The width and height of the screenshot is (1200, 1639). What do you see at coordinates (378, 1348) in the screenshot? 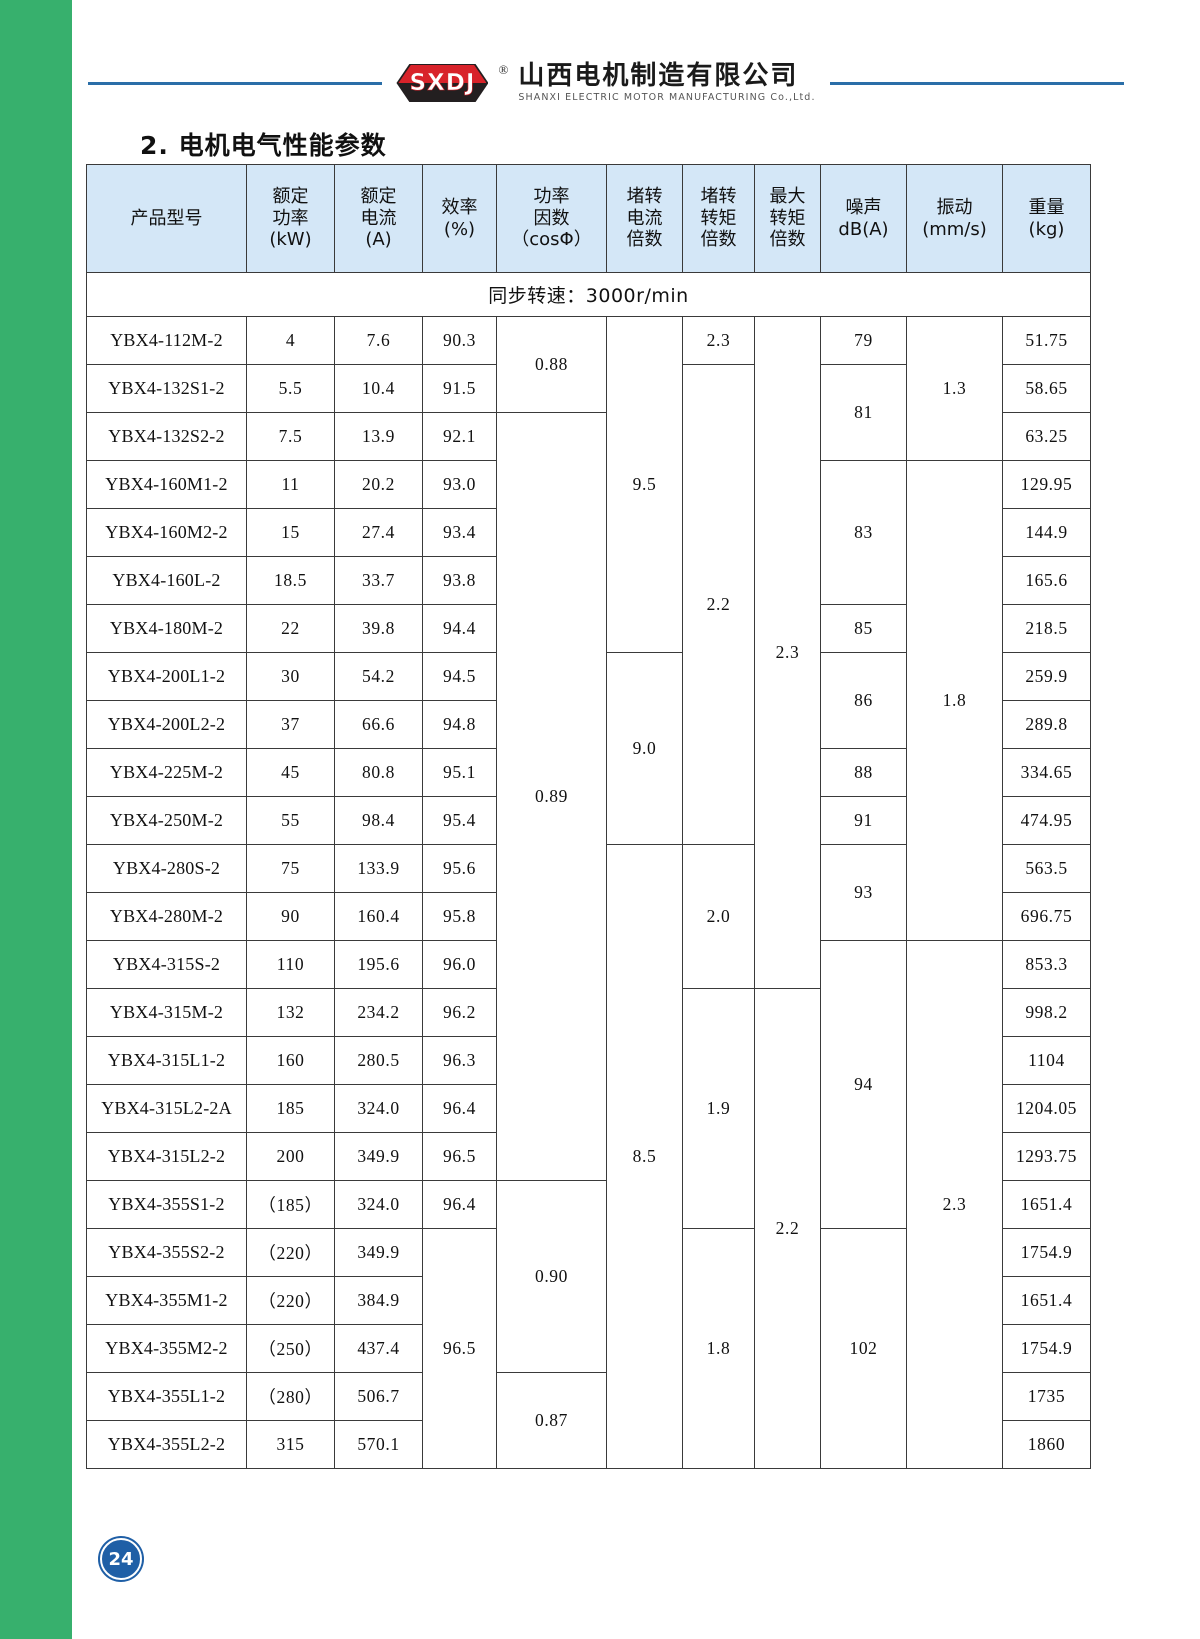
I see `cell-current: 437.4` at bounding box center [378, 1348].